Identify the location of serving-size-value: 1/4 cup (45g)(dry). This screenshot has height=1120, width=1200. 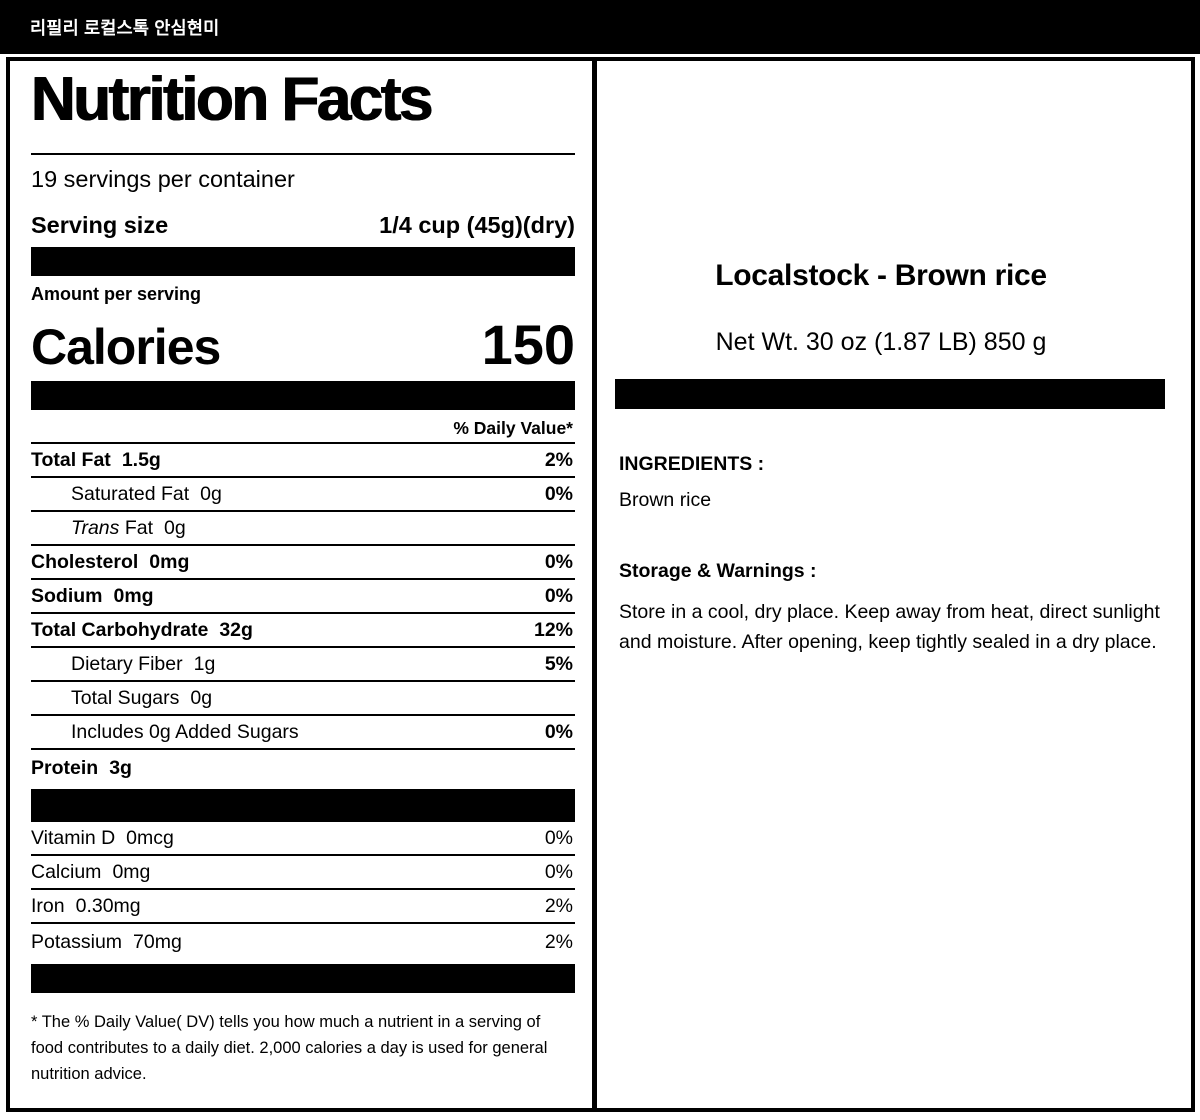
(477, 225).